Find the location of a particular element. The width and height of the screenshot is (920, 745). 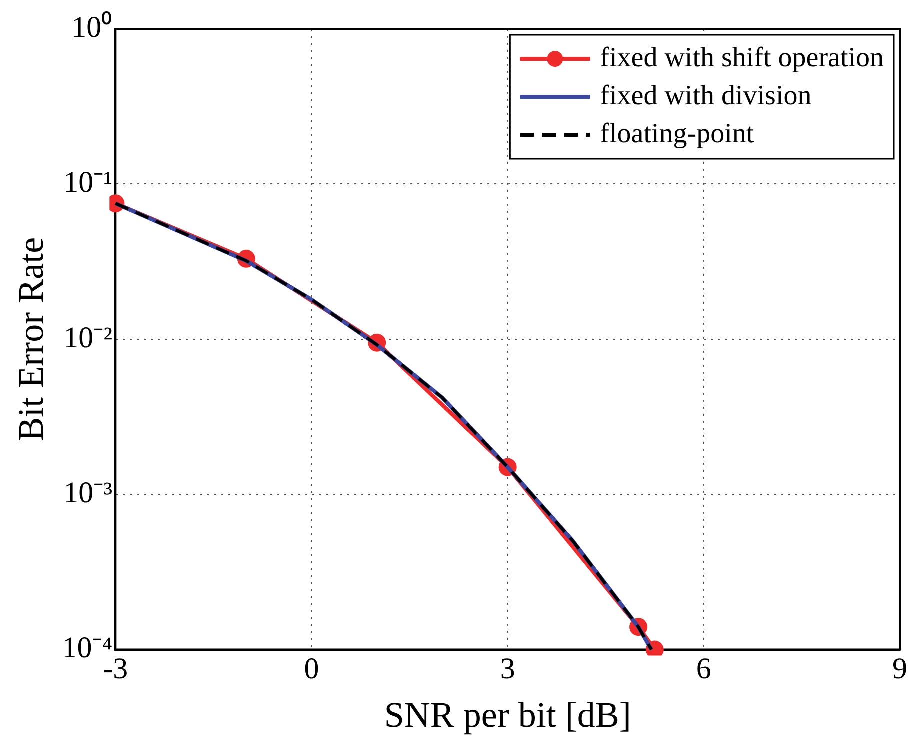

x-tick-label: 3 is located at coordinates (508, 669).